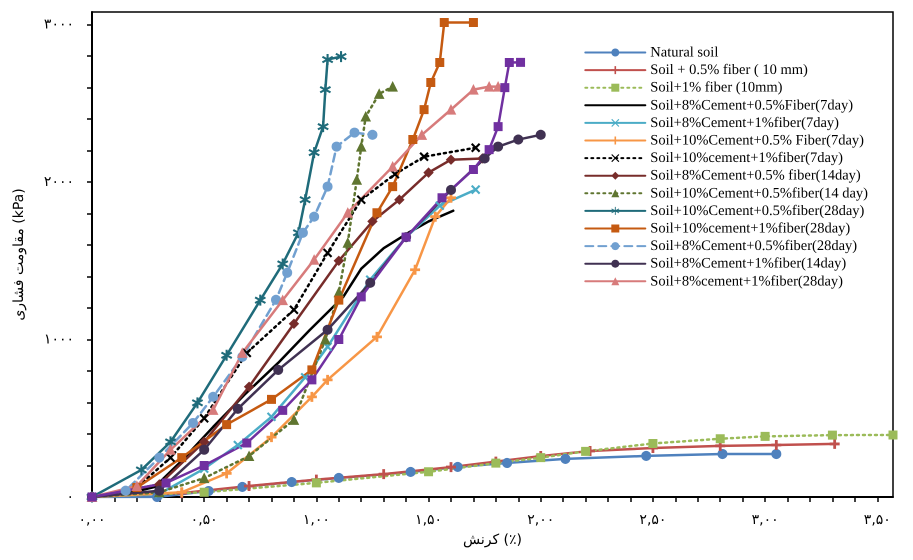  Describe the element at coordinates (752, 105) in the screenshot. I see `legend-label: Soil+8%Cement+0.5%Fiber(7day)` at that location.